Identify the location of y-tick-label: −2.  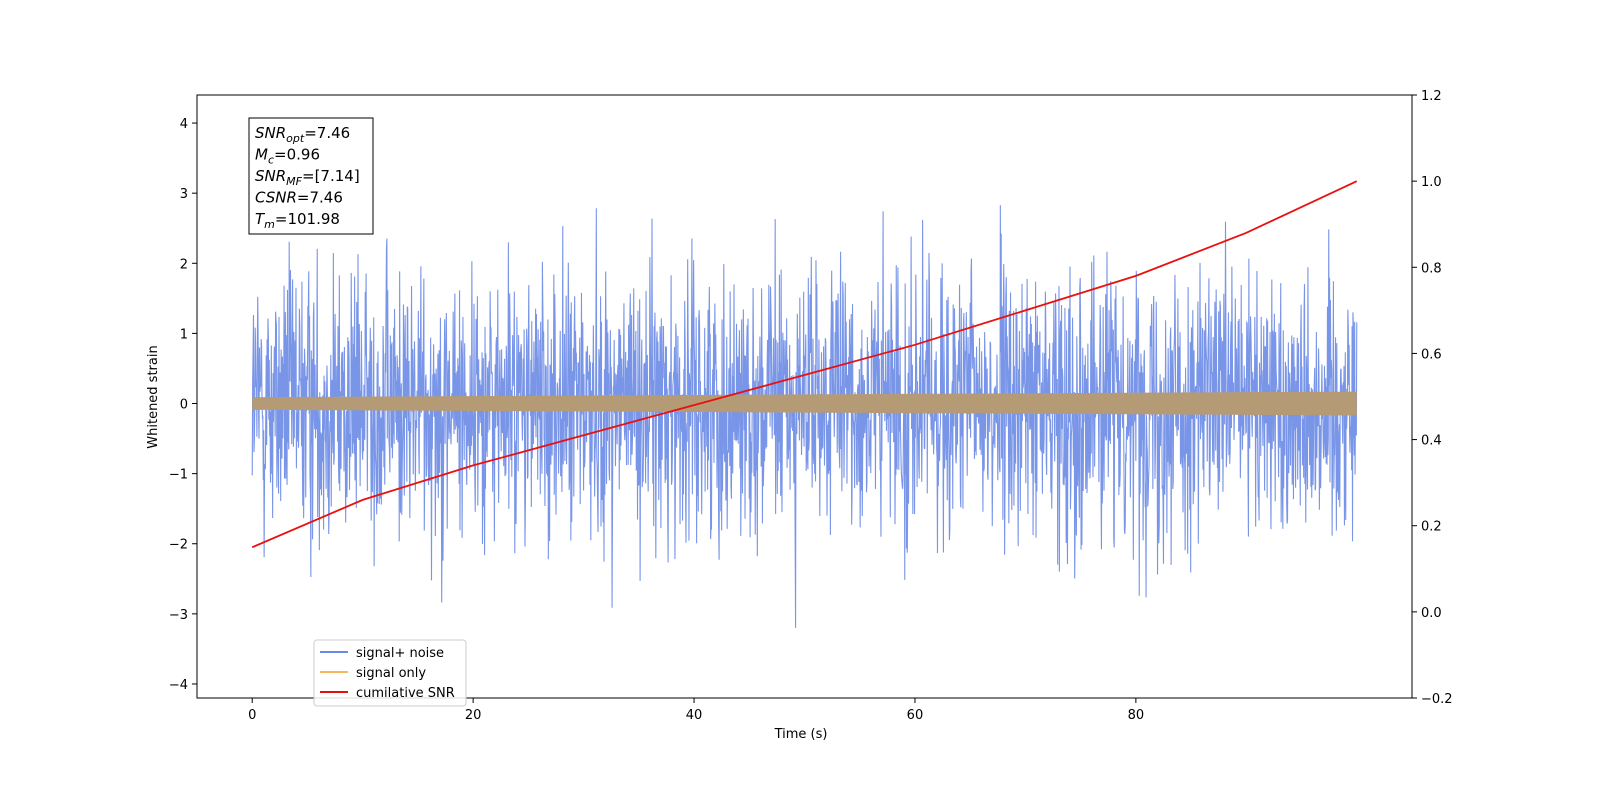
(178, 545).